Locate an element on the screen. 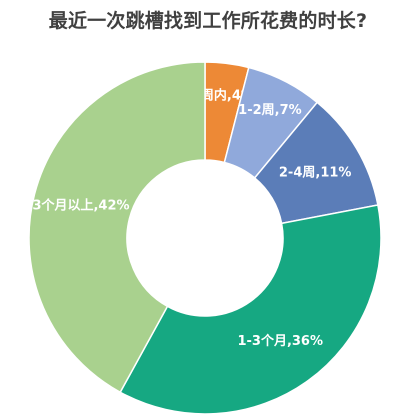 This screenshot has width=416, height=417. data-label-4: 1-3个月,36% is located at coordinates (280, 341).